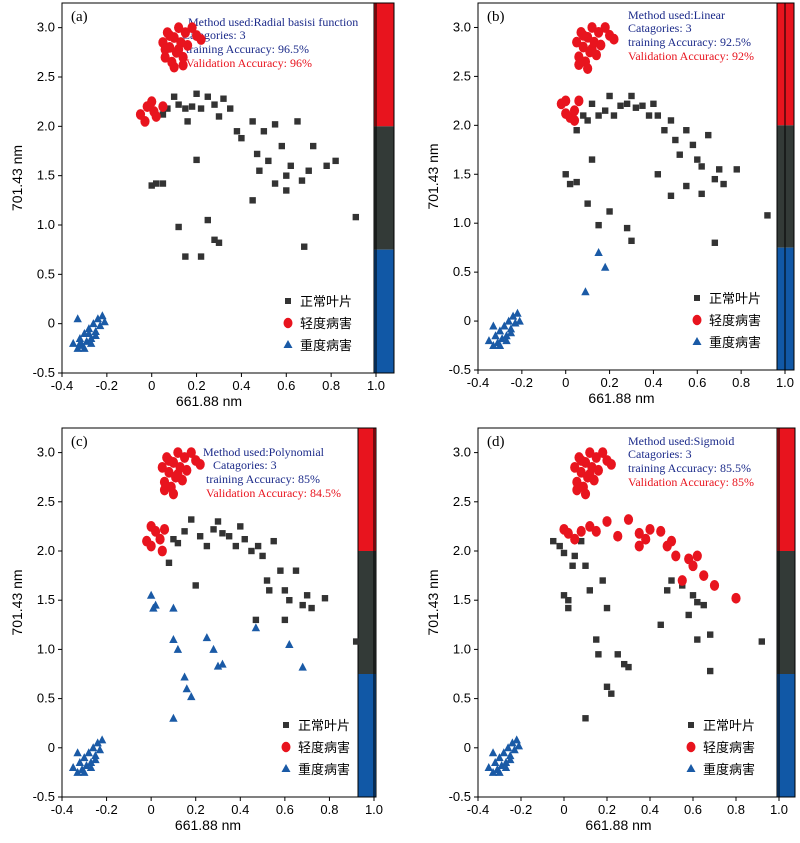  I want to click on validation-accuracy-text: Validation Accuracy: 84.5%, so click(273, 493).